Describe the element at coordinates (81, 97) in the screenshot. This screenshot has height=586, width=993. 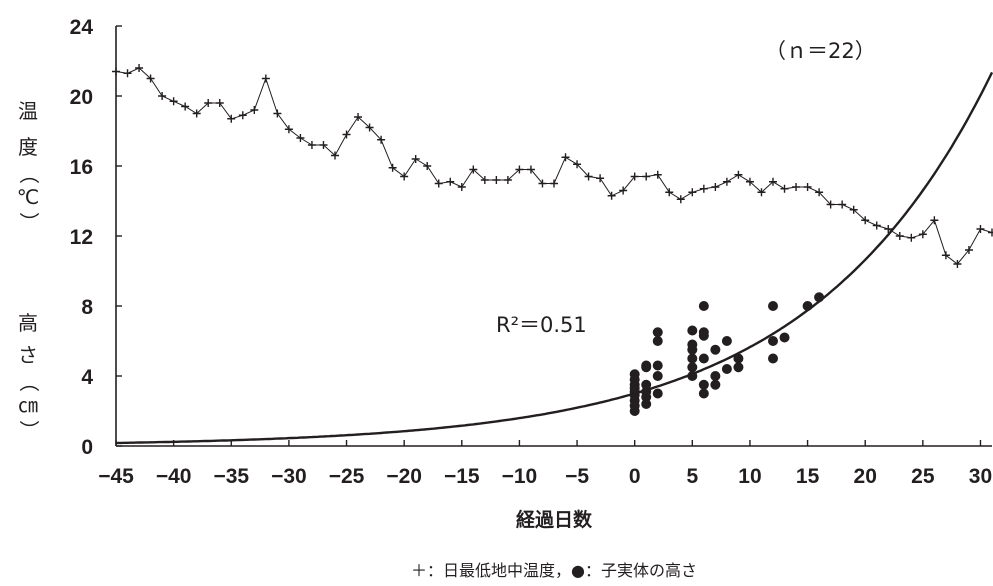
I see `y-tick-label: 20` at that location.